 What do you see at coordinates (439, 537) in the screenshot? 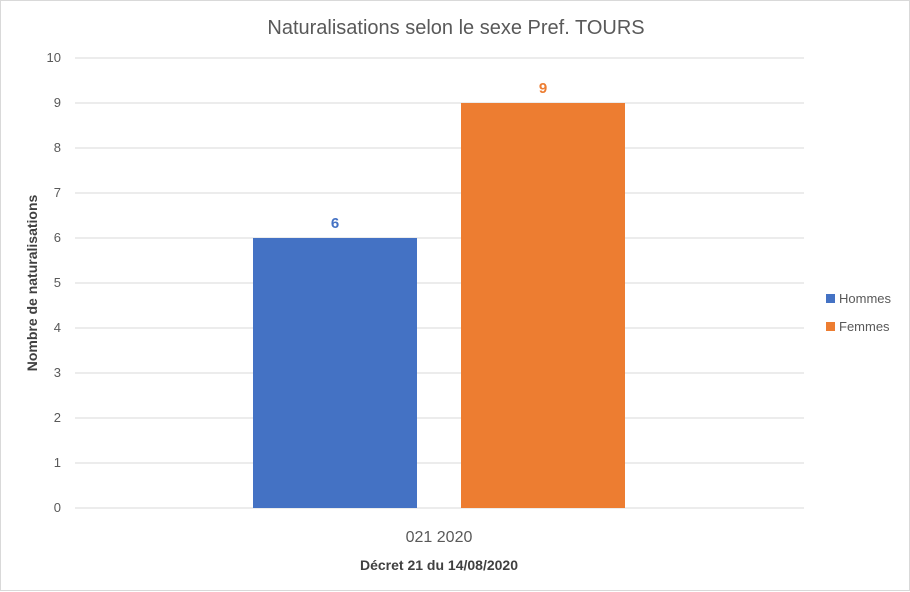
I see `category-label: 021 2020` at bounding box center [439, 537].